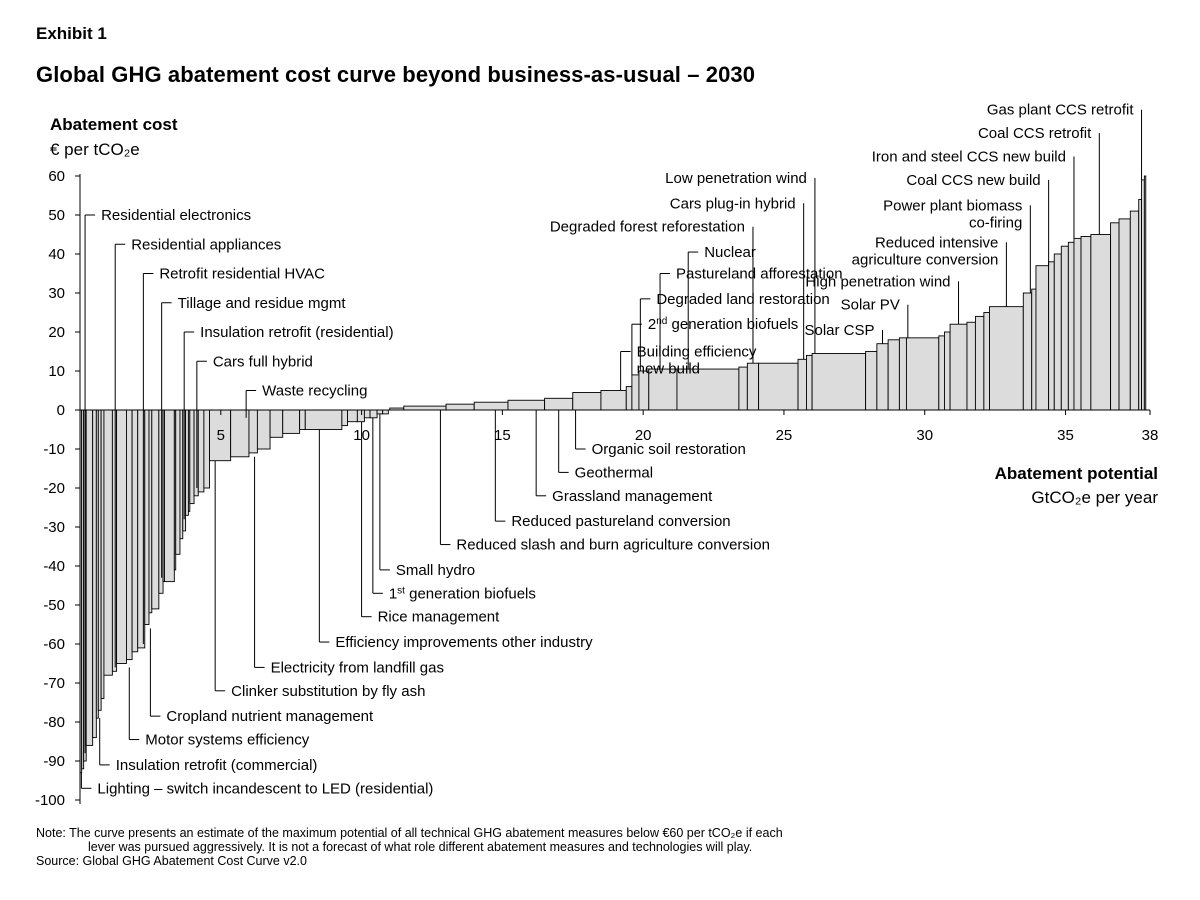 This screenshot has height=900, width=1200. I want to click on annotation-label: Degraded land restoration, so click(734, 331).